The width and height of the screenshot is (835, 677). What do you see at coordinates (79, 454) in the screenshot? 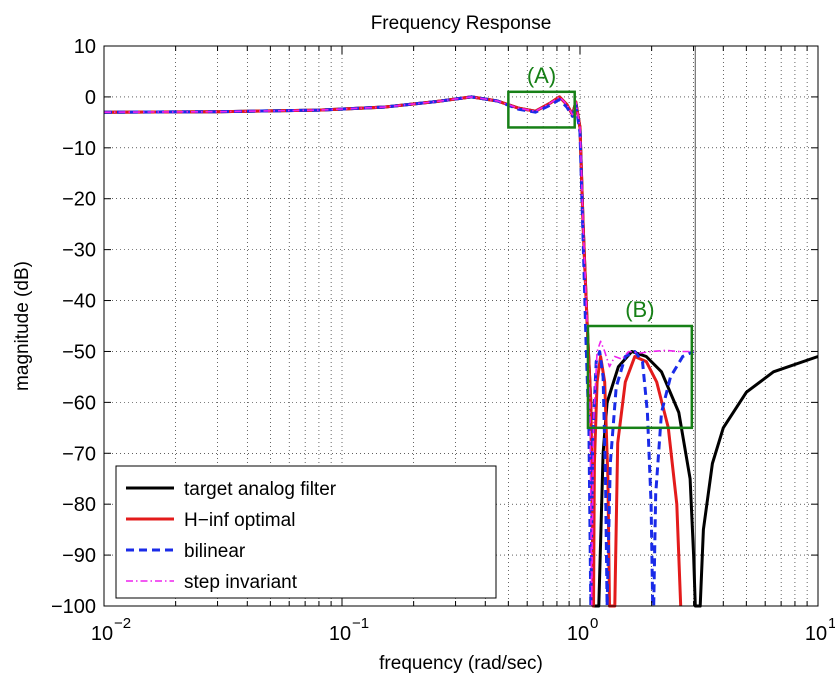
I see `y-tick-label: −70` at bounding box center [79, 454].